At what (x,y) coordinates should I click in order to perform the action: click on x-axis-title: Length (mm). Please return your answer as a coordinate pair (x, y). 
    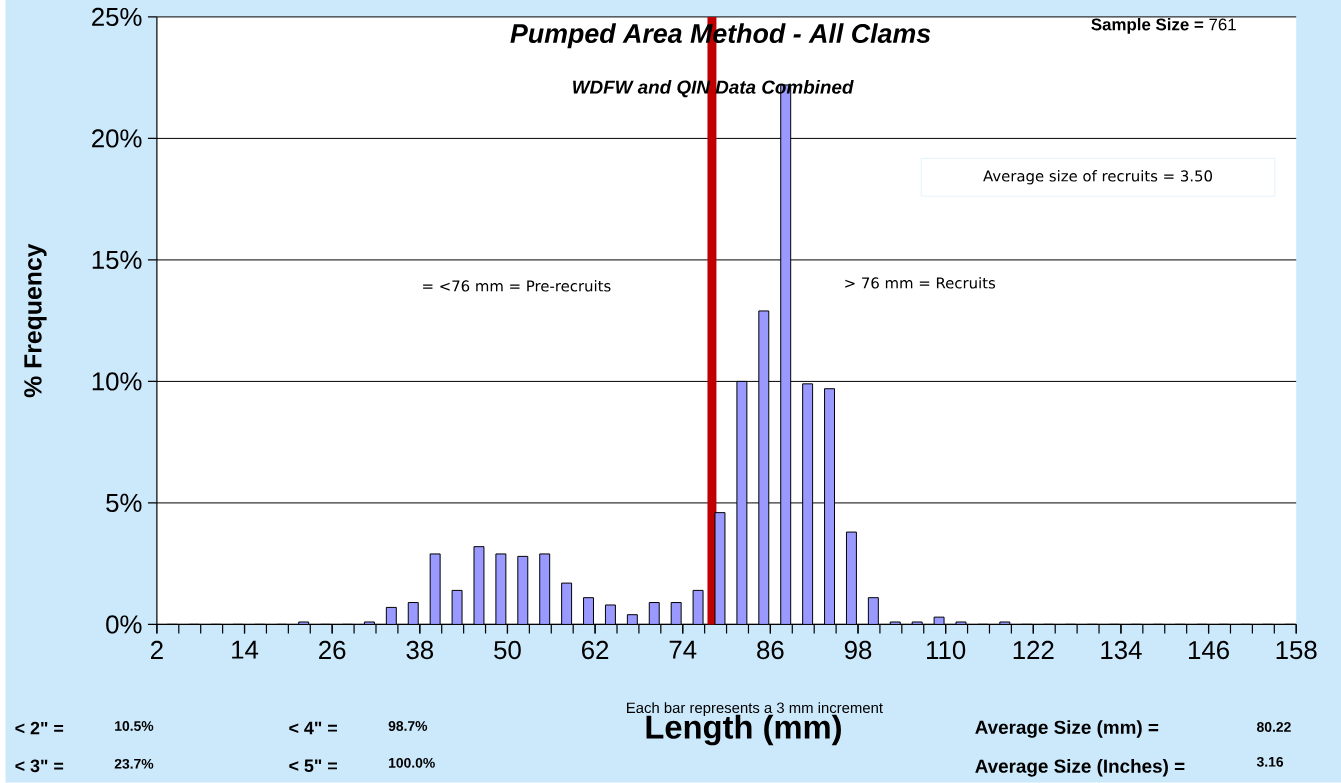
    Looking at the image, I should click on (743, 730).